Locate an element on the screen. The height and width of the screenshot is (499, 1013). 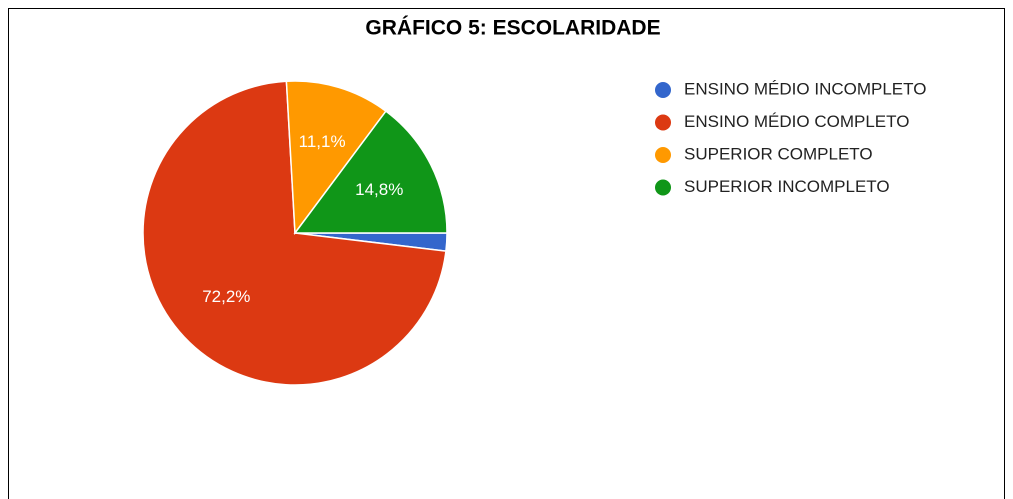
legend-label: SUPERIOR COMPLETO is located at coordinates (778, 153).